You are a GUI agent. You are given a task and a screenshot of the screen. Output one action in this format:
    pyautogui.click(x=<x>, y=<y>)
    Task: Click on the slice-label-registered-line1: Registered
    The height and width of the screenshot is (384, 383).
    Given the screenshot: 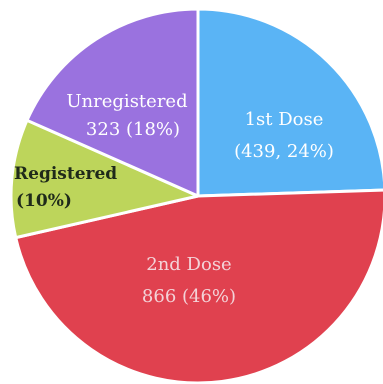 What is the action you would take?
    pyautogui.click(x=65, y=174)
    